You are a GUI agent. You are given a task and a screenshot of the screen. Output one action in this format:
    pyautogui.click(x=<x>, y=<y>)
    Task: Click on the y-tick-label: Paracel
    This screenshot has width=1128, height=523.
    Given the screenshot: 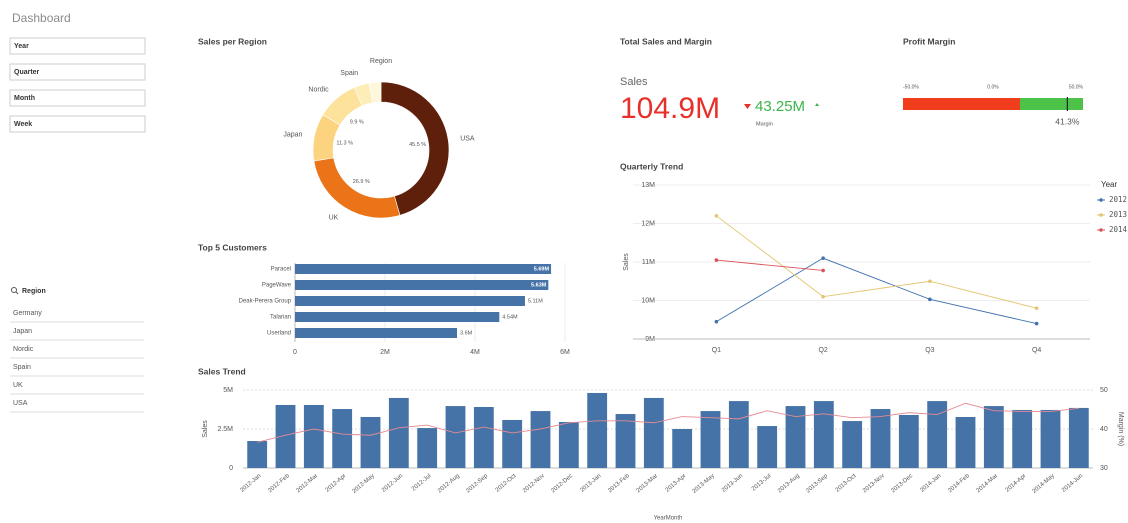 What is the action you would take?
    pyautogui.click(x=281, y=270)
    